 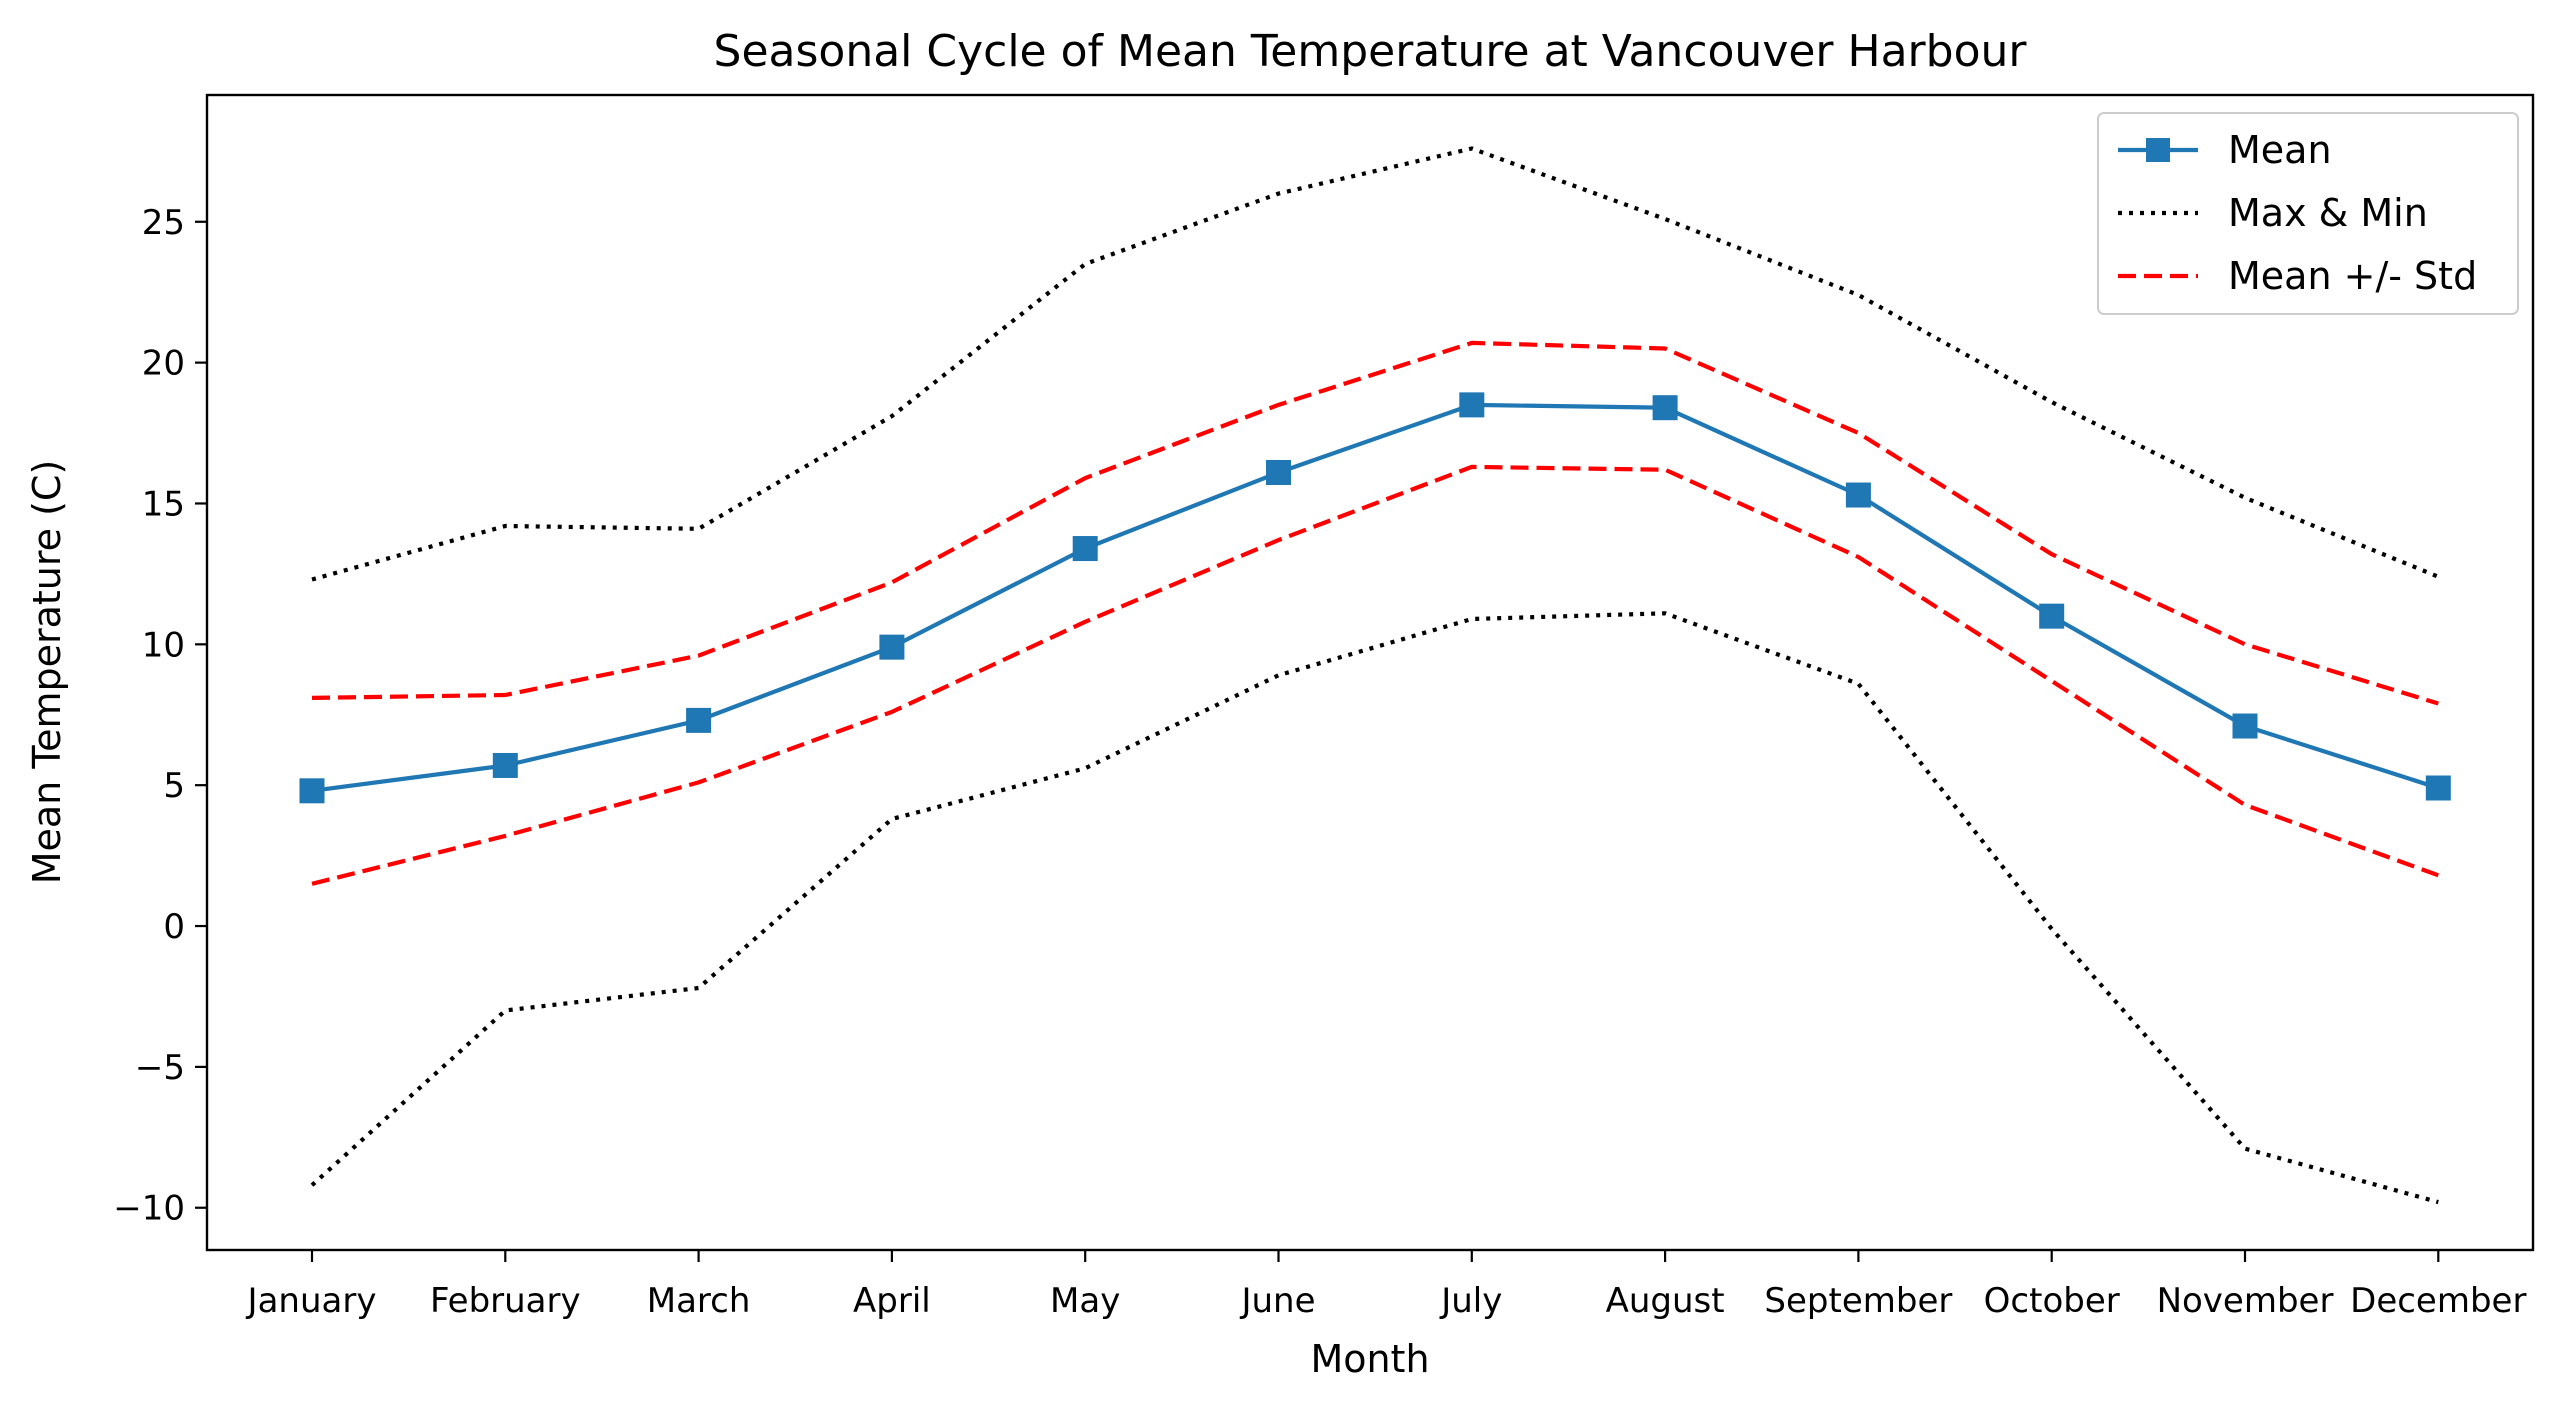 What do you see at coordinates (160, 716) in the screenshot?
I see `y-axis: −10 −5 0 5 10 15 20 25` at bounding box center [160, 716].